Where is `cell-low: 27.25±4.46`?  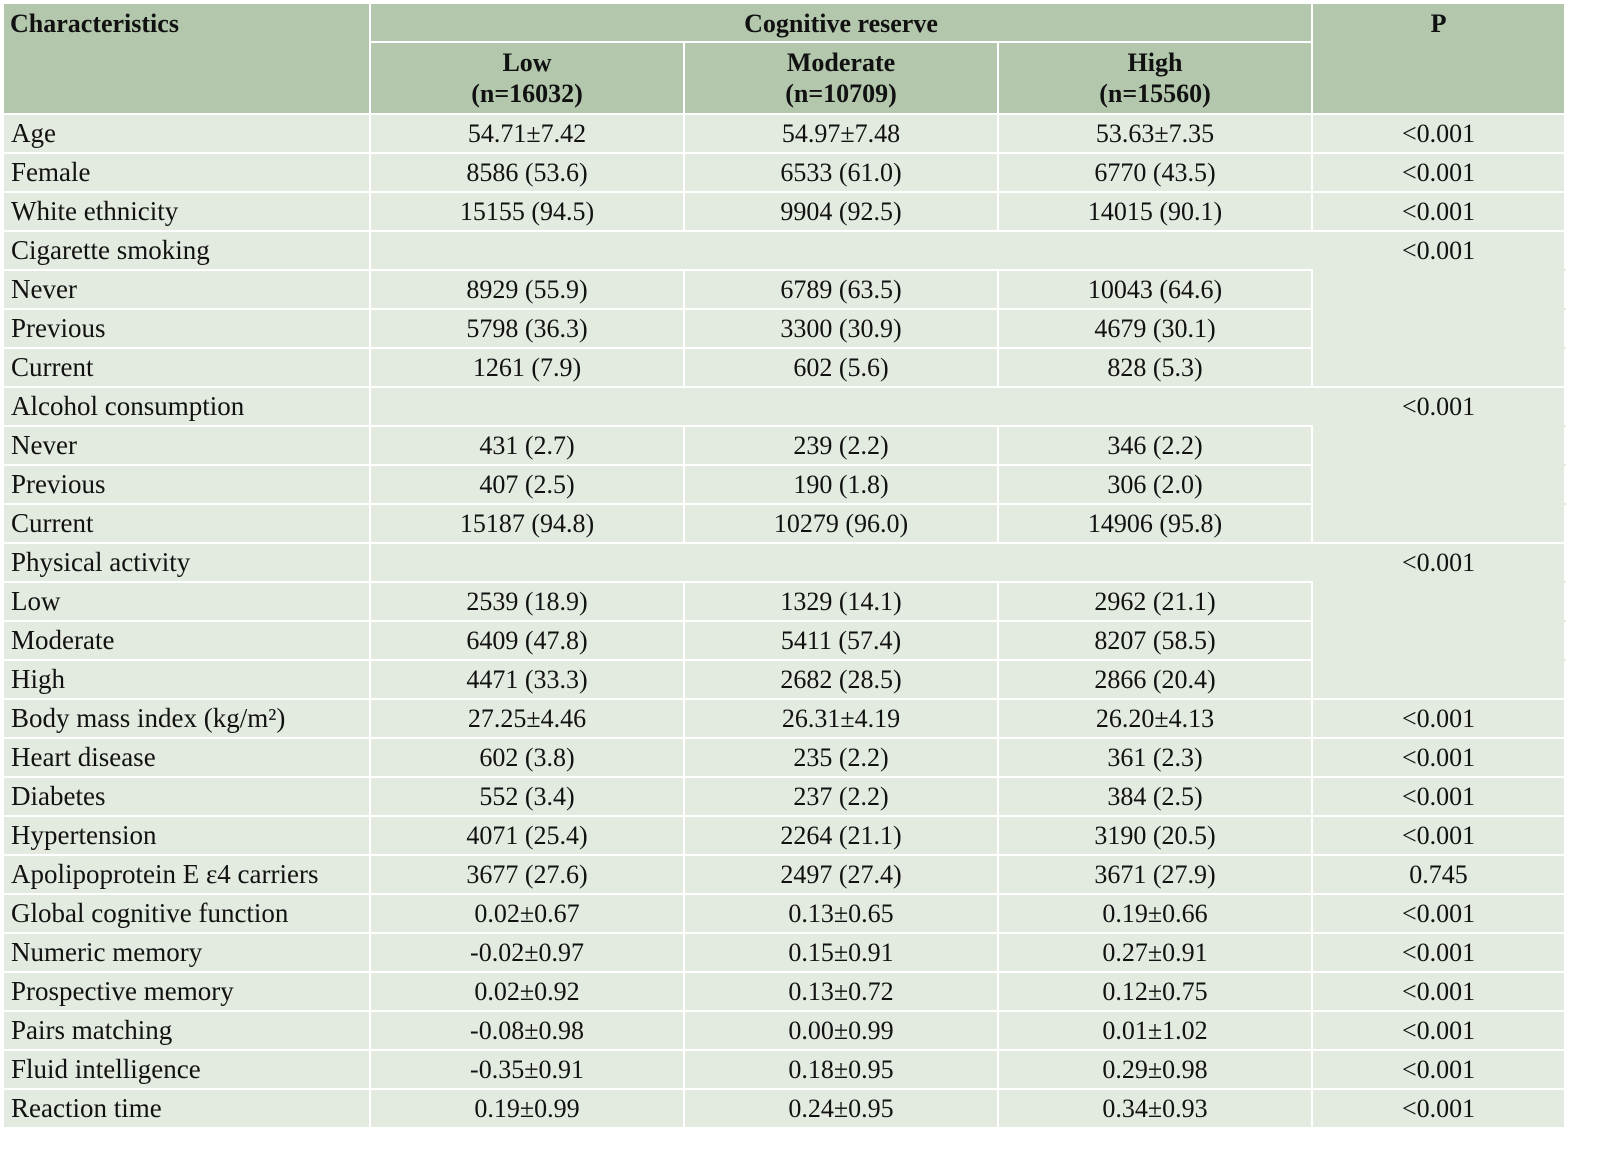 cell-low: 27.25±4.46 is located at coordinates (527, 718).